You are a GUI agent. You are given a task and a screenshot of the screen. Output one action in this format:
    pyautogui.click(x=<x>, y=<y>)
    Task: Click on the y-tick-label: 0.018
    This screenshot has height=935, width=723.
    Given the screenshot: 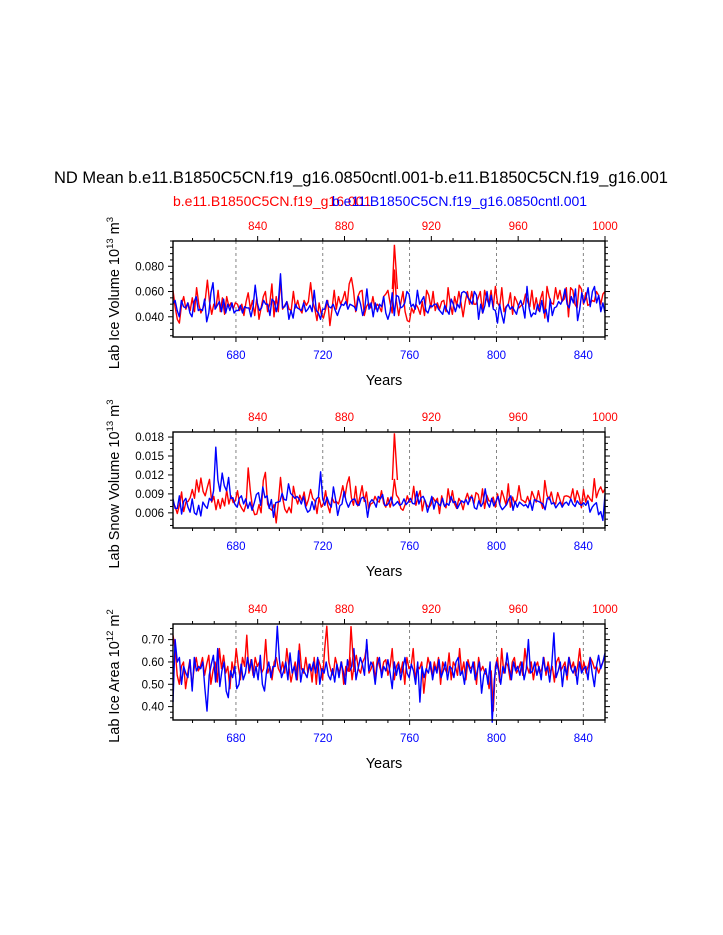 What is the action you would take?
    pyautogui.click(x=149, y=438)
    